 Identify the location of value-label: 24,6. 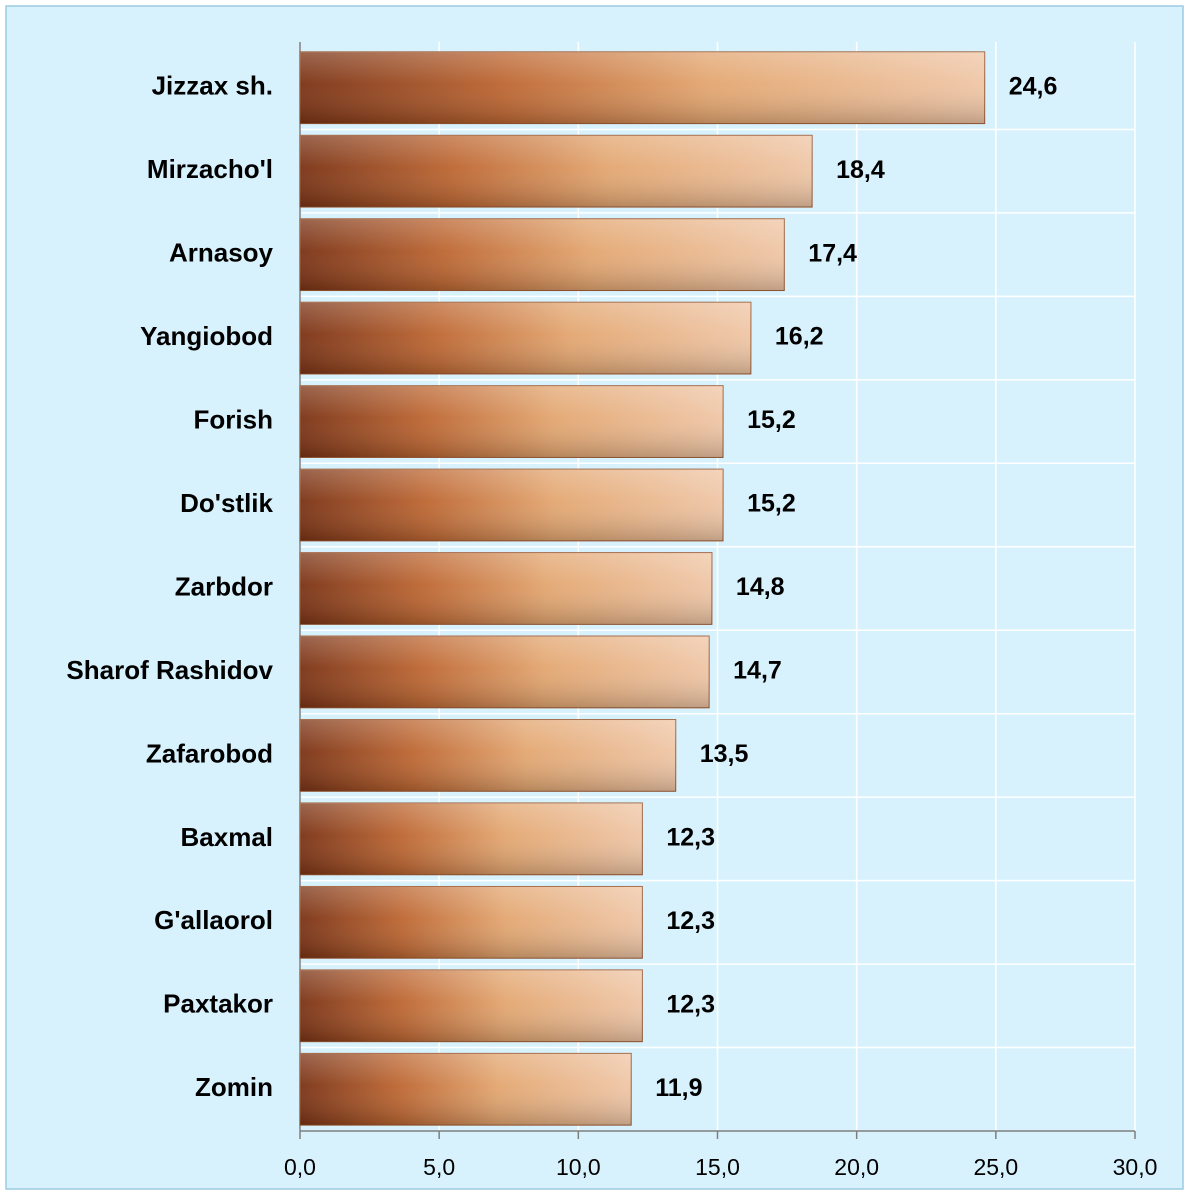
(1033, 86).